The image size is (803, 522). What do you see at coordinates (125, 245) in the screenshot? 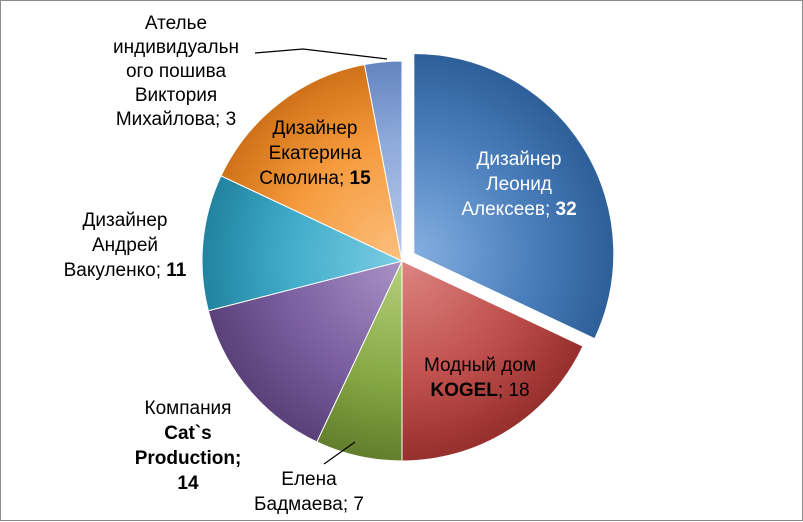
I see `slice-label: Дизайнер Андрей Вакуленко; 11` at bounding box center [125, 245].